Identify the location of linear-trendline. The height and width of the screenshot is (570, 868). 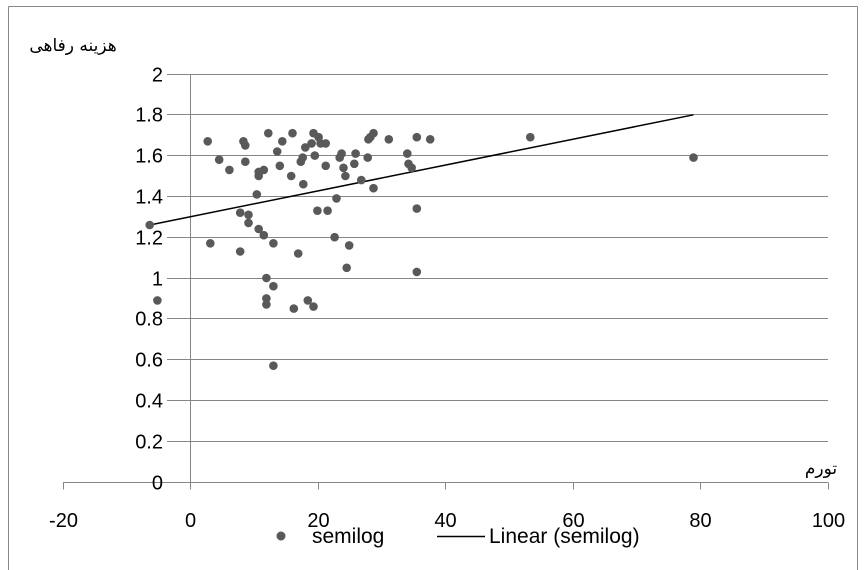
(421, 170).